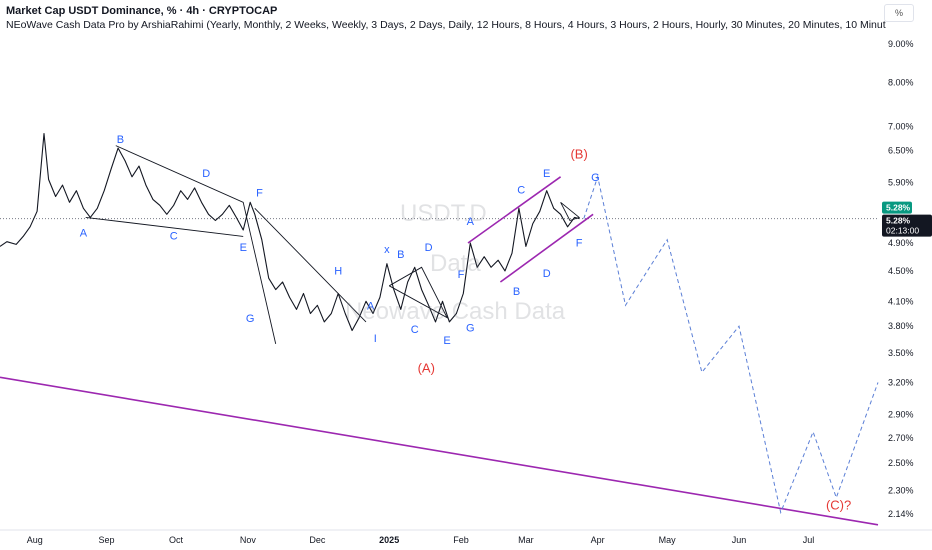 The width and height of the screenshot is (932, 550). What do you see at coordinates (389, 540) in the screenshot?
I see `x-tick-label: 2025` at bounding box center [389, 540].